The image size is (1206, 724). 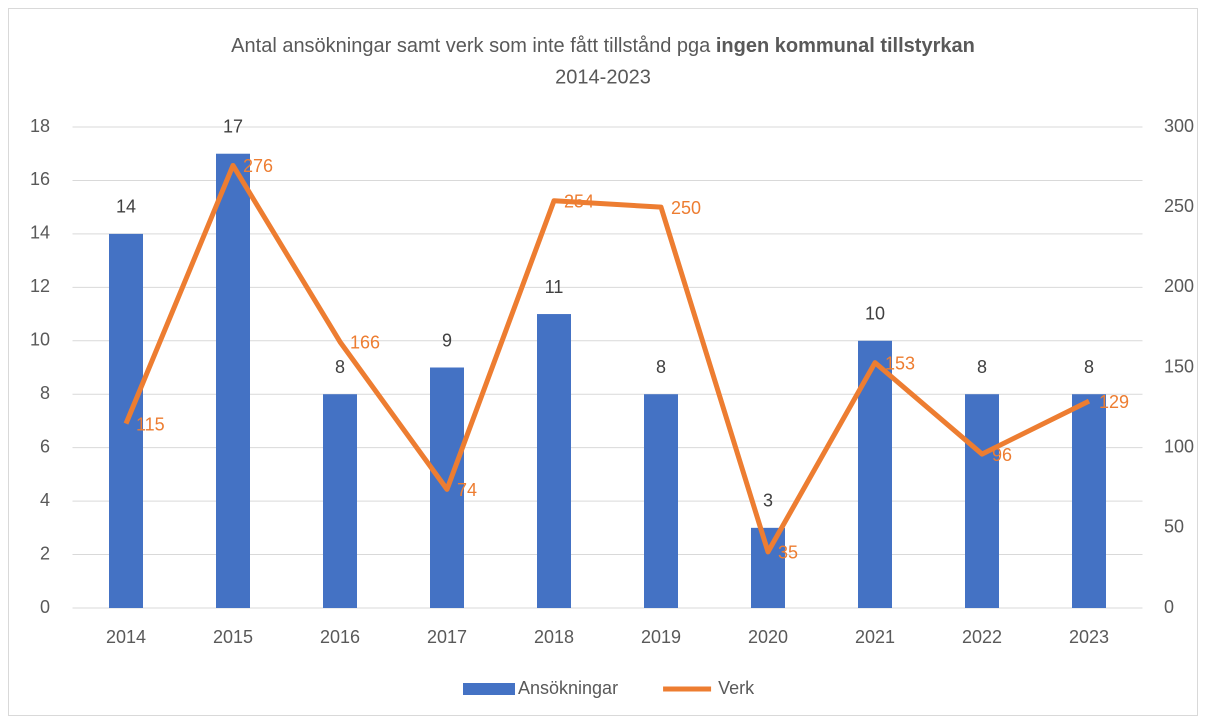 I want to click on y2-tick-label: 0, so click(x=1169, y=607).